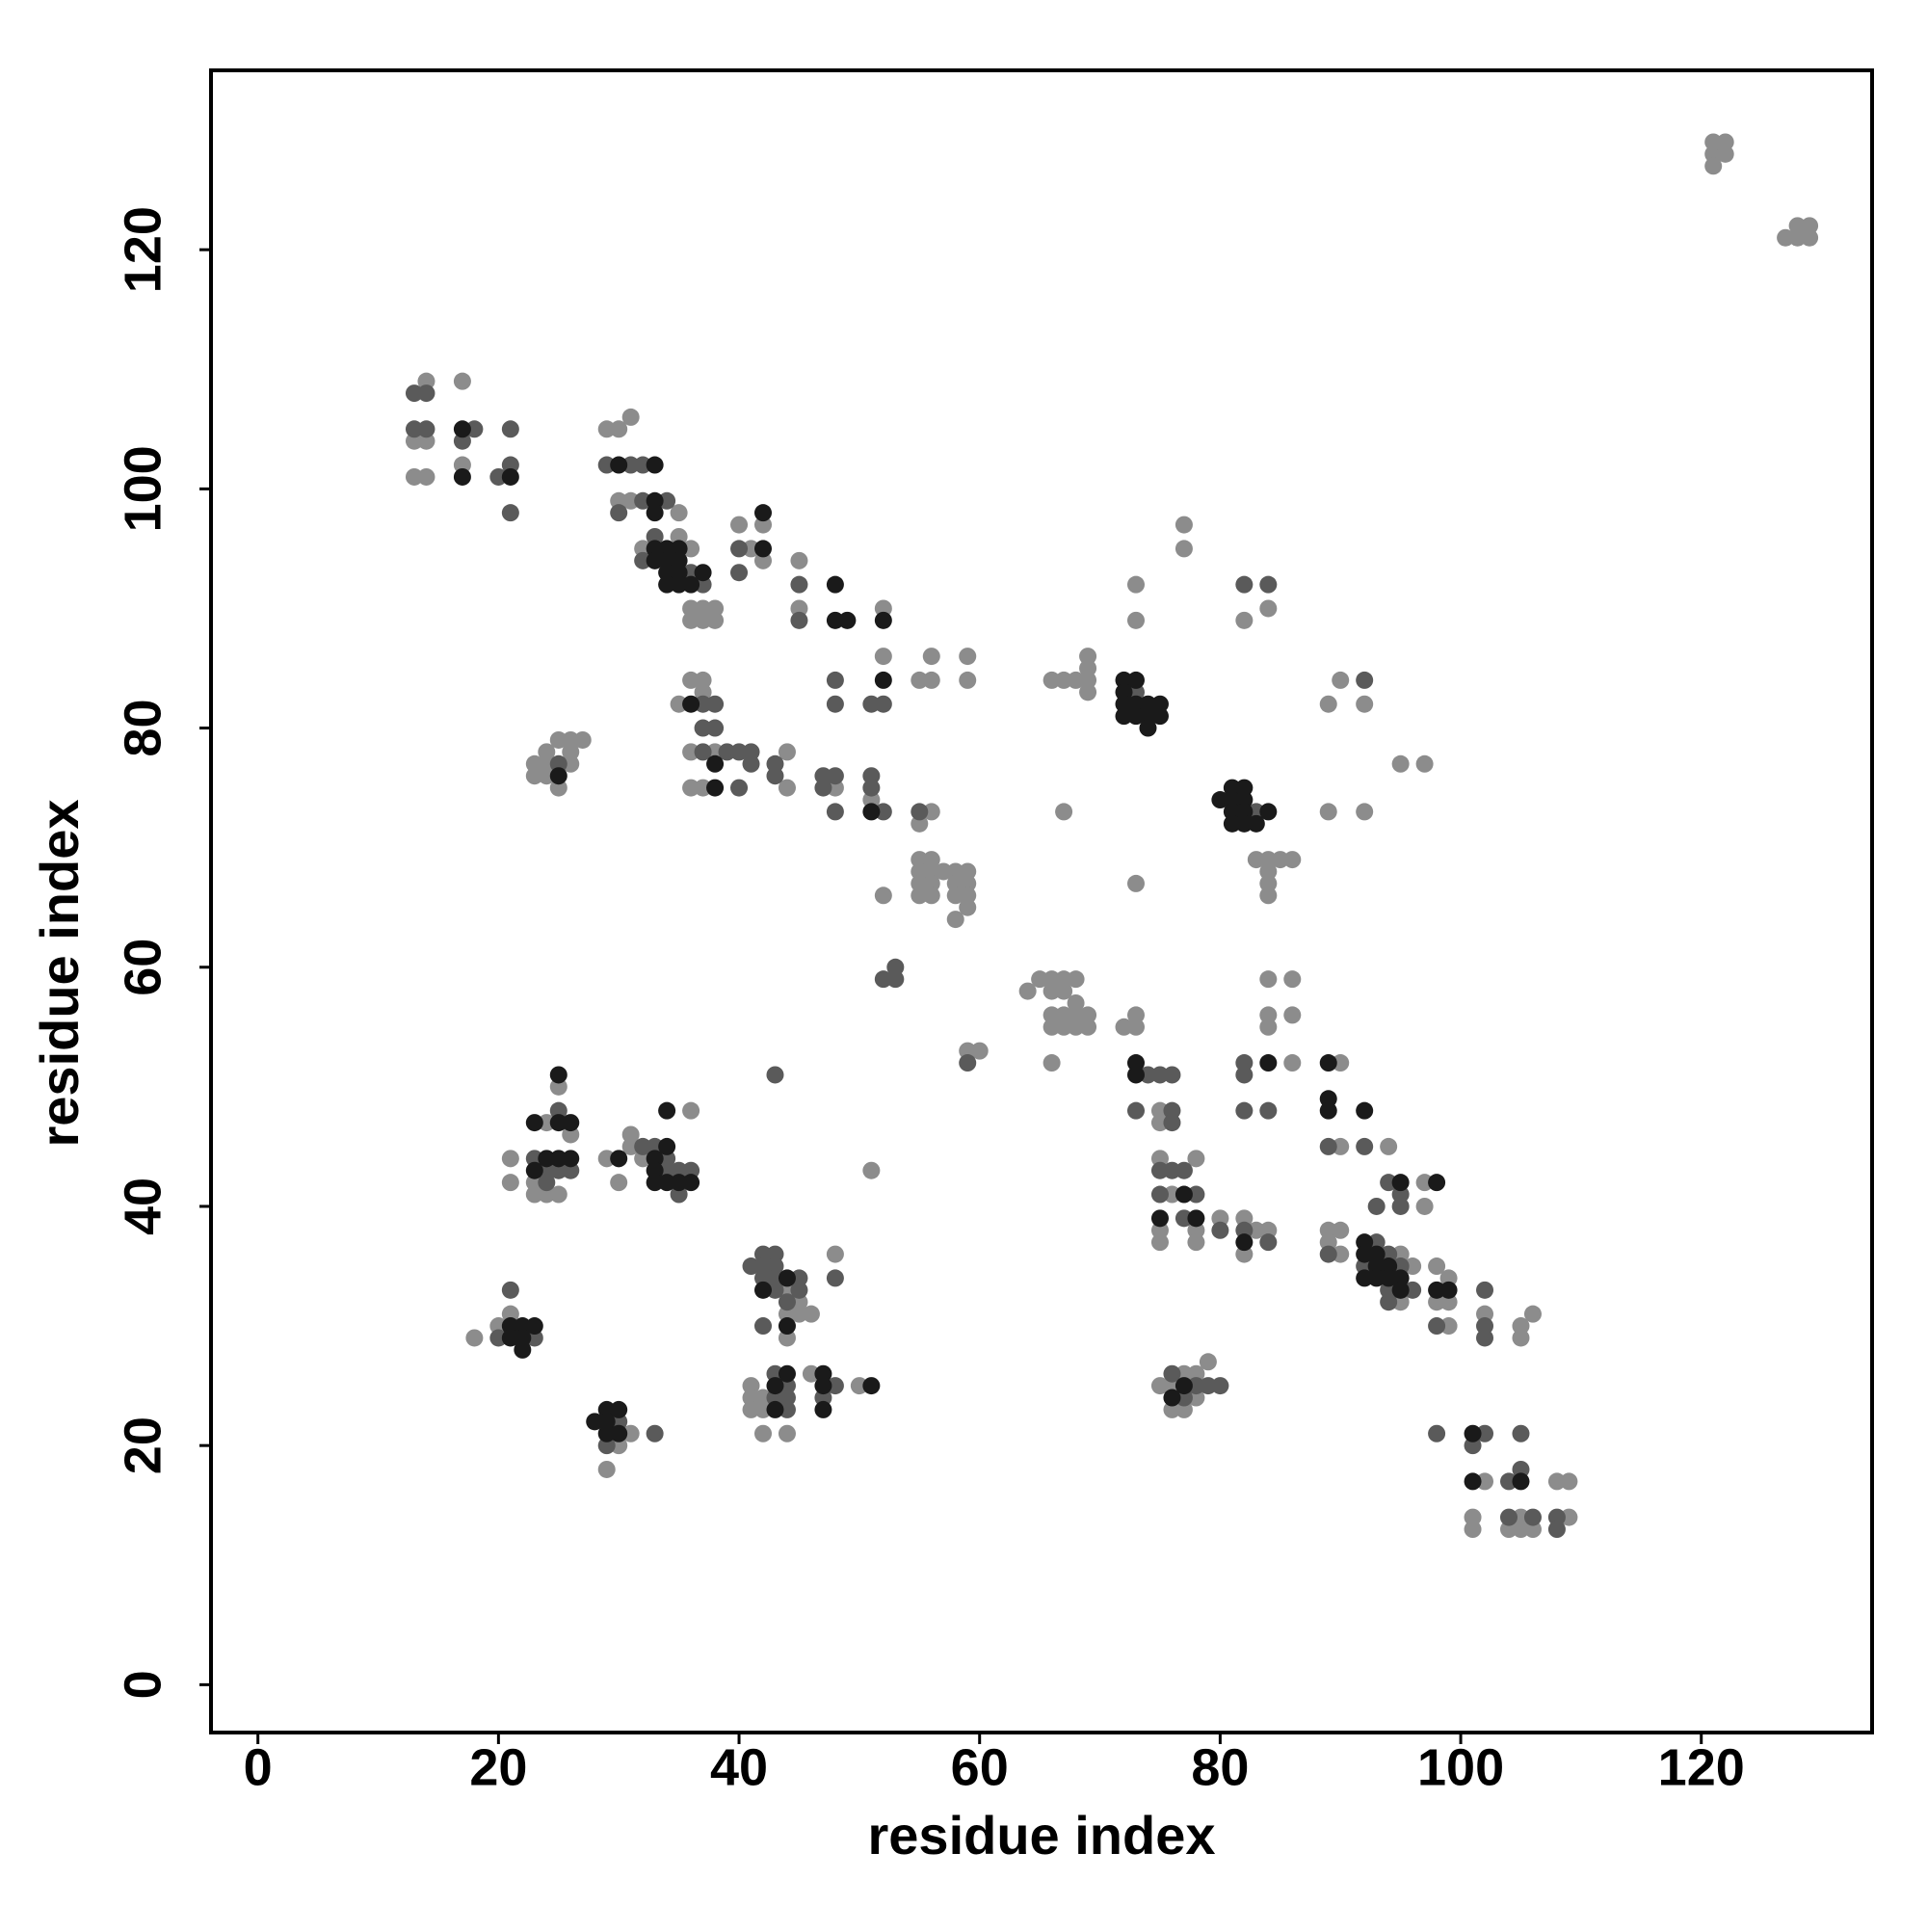  Describe the element at coordinates (739, 1767) in the screenshot. I see `x-tick-label: 40` at that location.